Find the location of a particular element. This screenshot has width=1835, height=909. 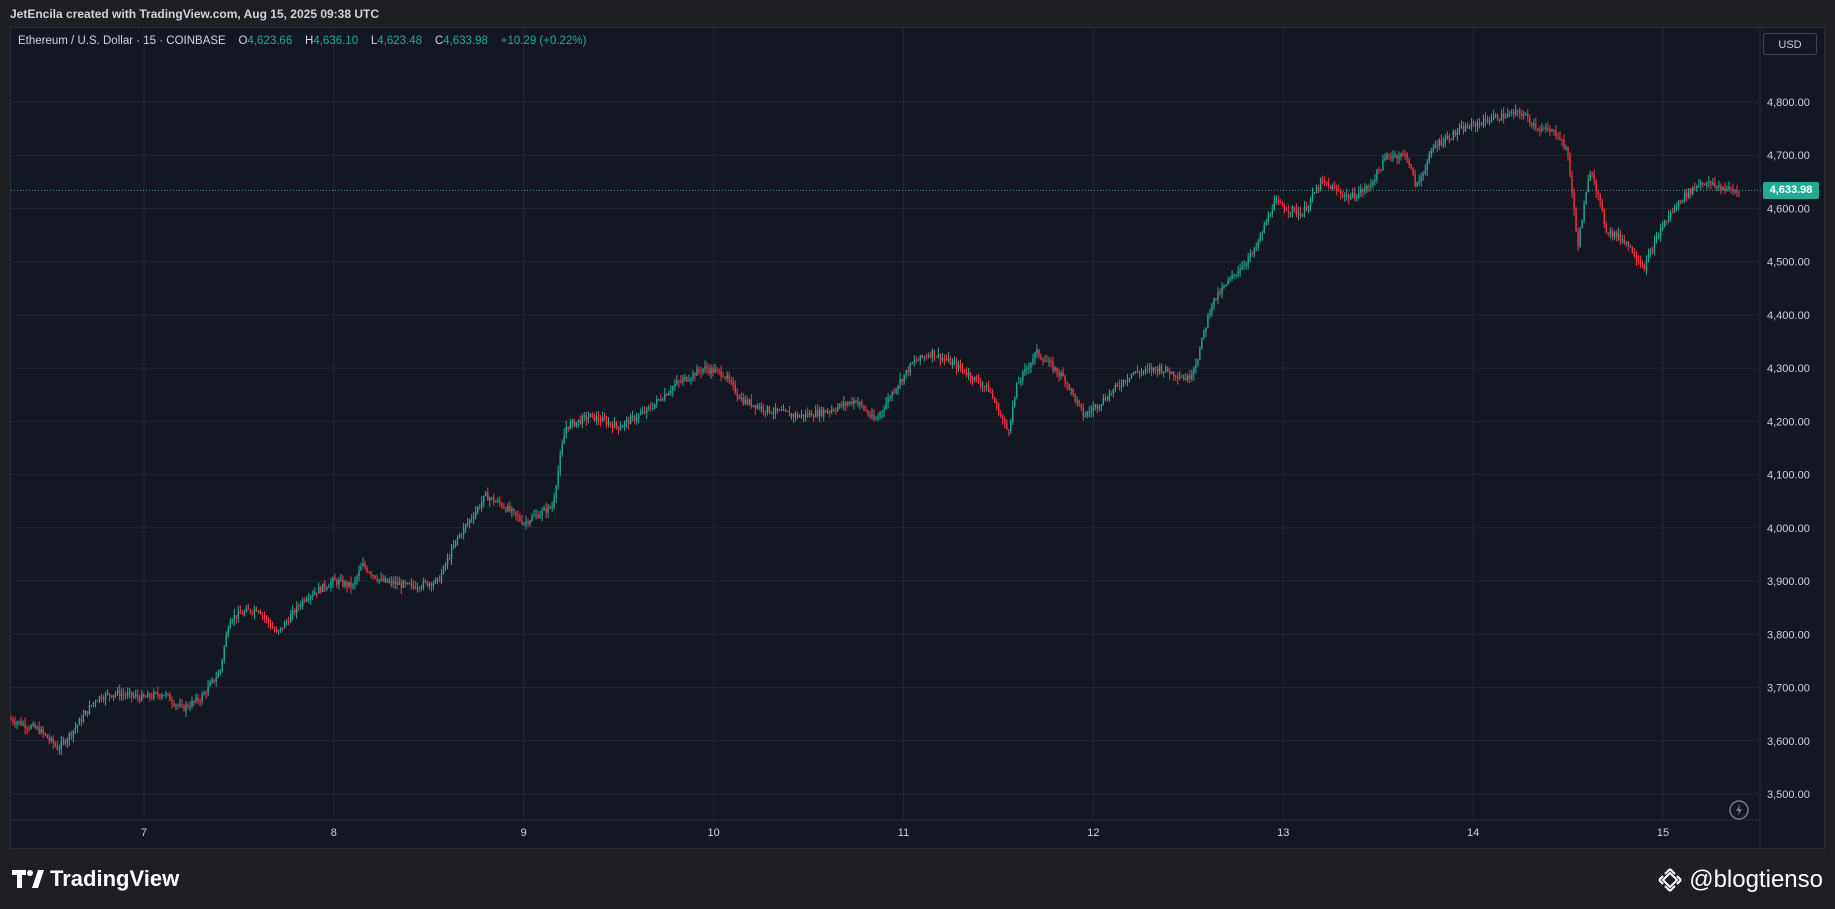

currency-button: USD is located at coordinates (1790, 44).